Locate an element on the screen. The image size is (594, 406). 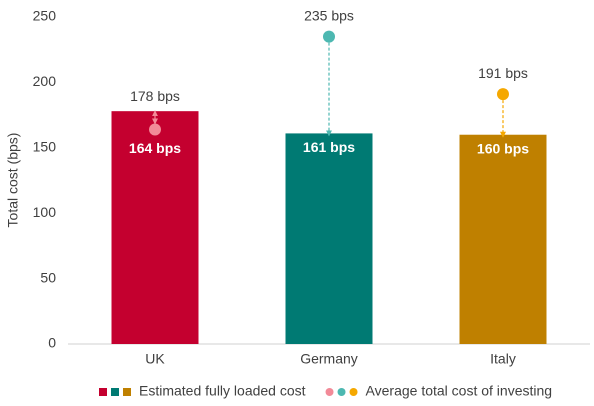
bar-value-label: 160 bps is located at coordinates (503, 148).